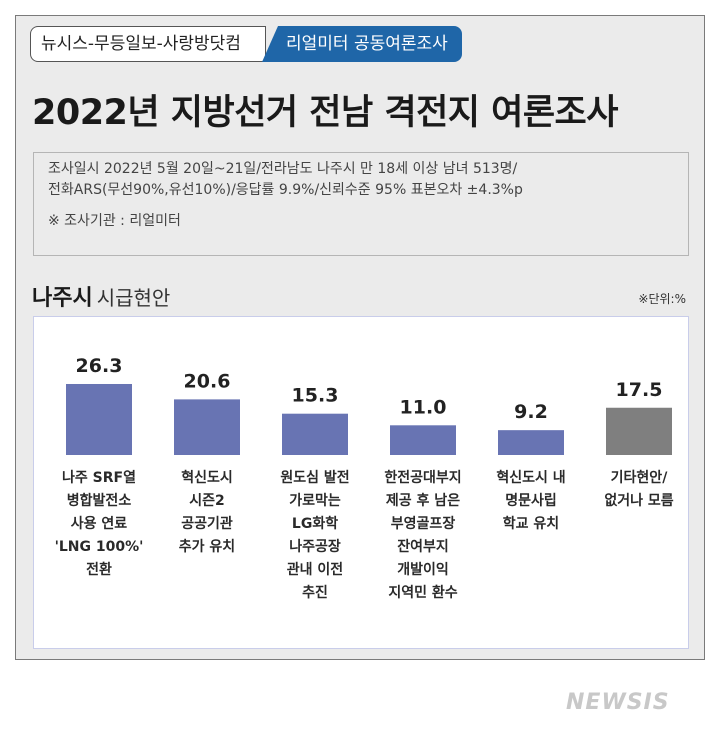  Describe the element at coordinates (531, 524) in the screenshot. I see `category-label-5-line-3: 학교 유치` at that location.